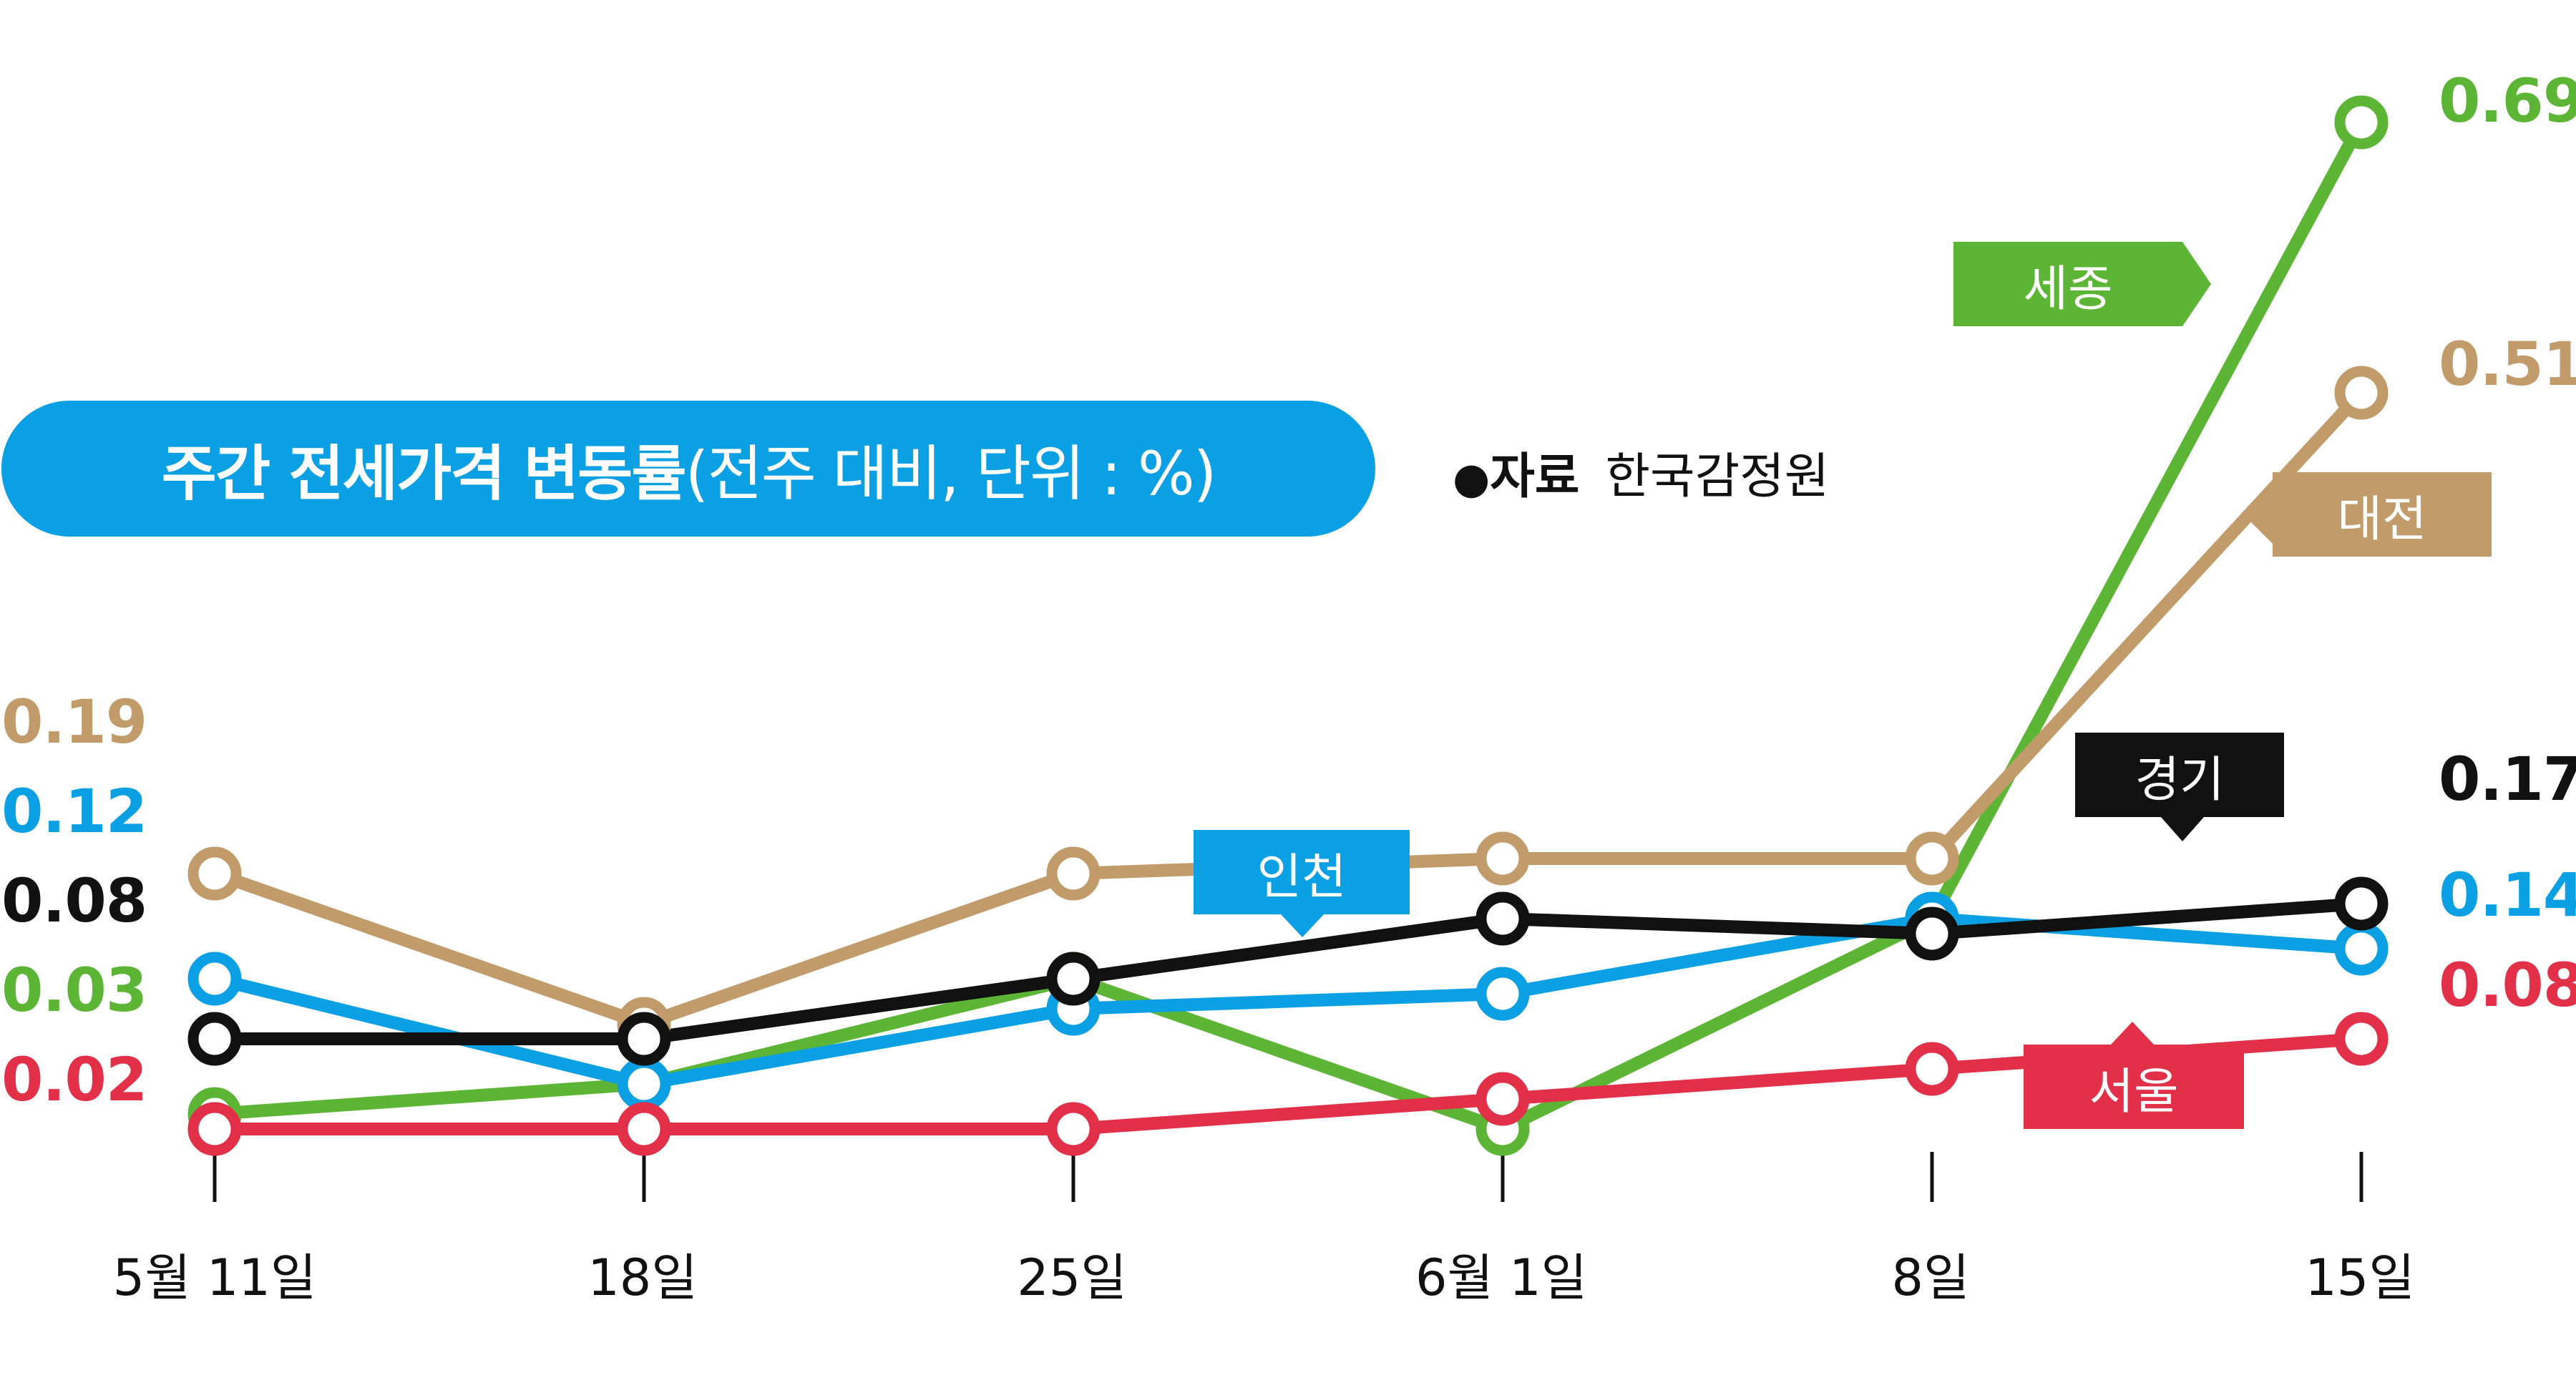  I want to click on label-last-gyeonggi: 0.17, so click(2507, 779).